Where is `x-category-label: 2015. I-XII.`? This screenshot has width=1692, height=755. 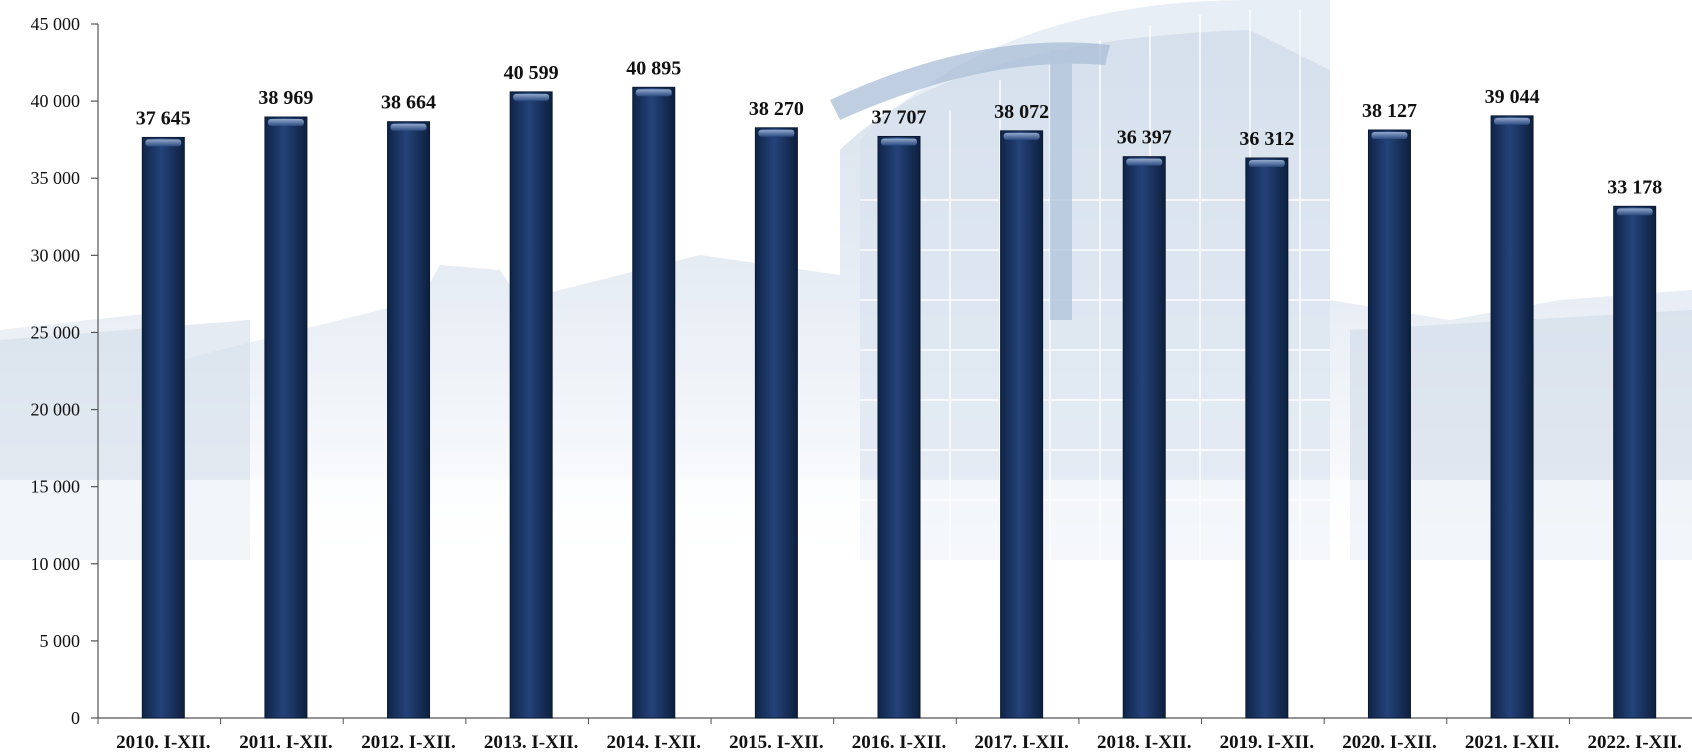
x-category-label: 2015. I-XII. is located at coordinates (776, 742).